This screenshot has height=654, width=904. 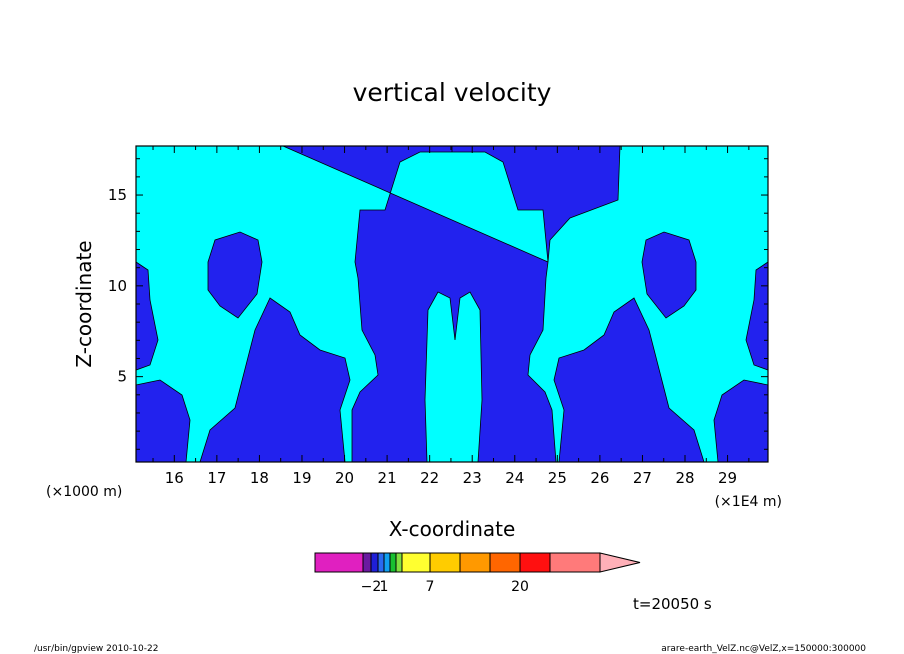 What do you see at coordinates (599, 478) in the screenshot?
I see `x-tick-label: 26` at bounding box center [599, 478].